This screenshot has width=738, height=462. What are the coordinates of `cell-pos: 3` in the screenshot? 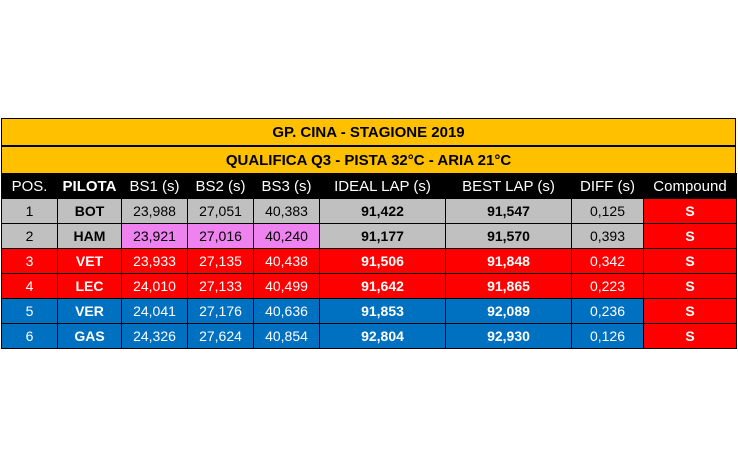 It's located at (29, 261).